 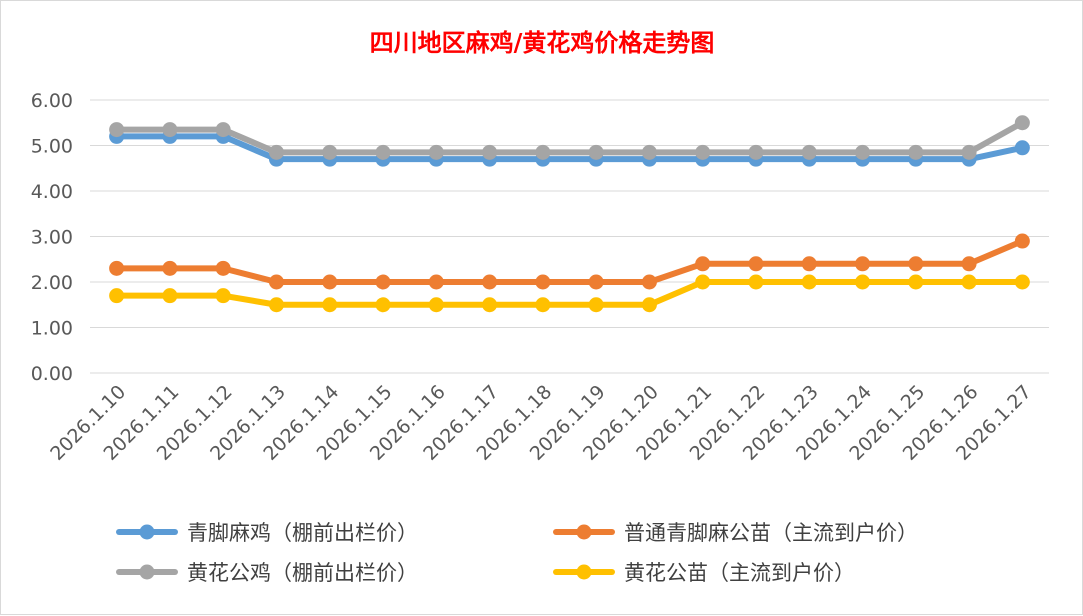 I want to click on legend-entry-2: 黄花公鸡（棚前出栏价）, so click(x=267, y=573).